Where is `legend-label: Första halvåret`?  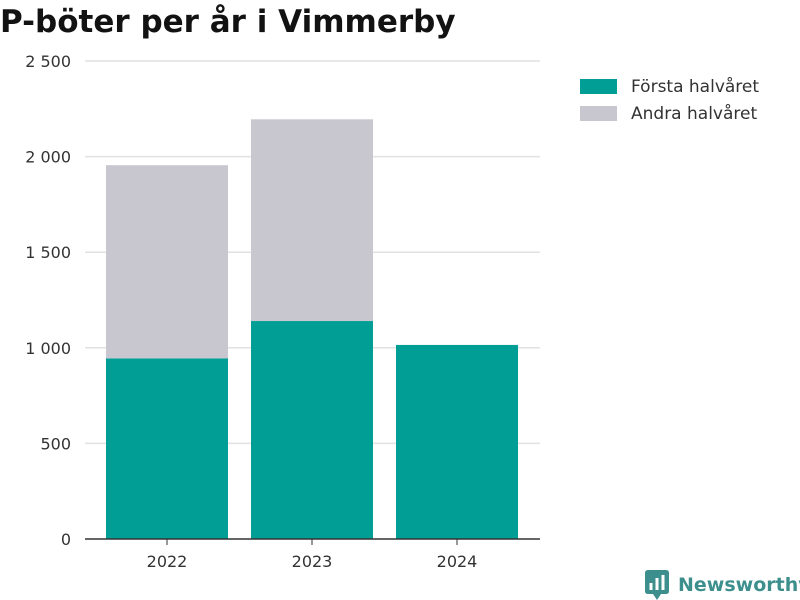 legend-label: Första halvåret is located at coordinates (695, 86).